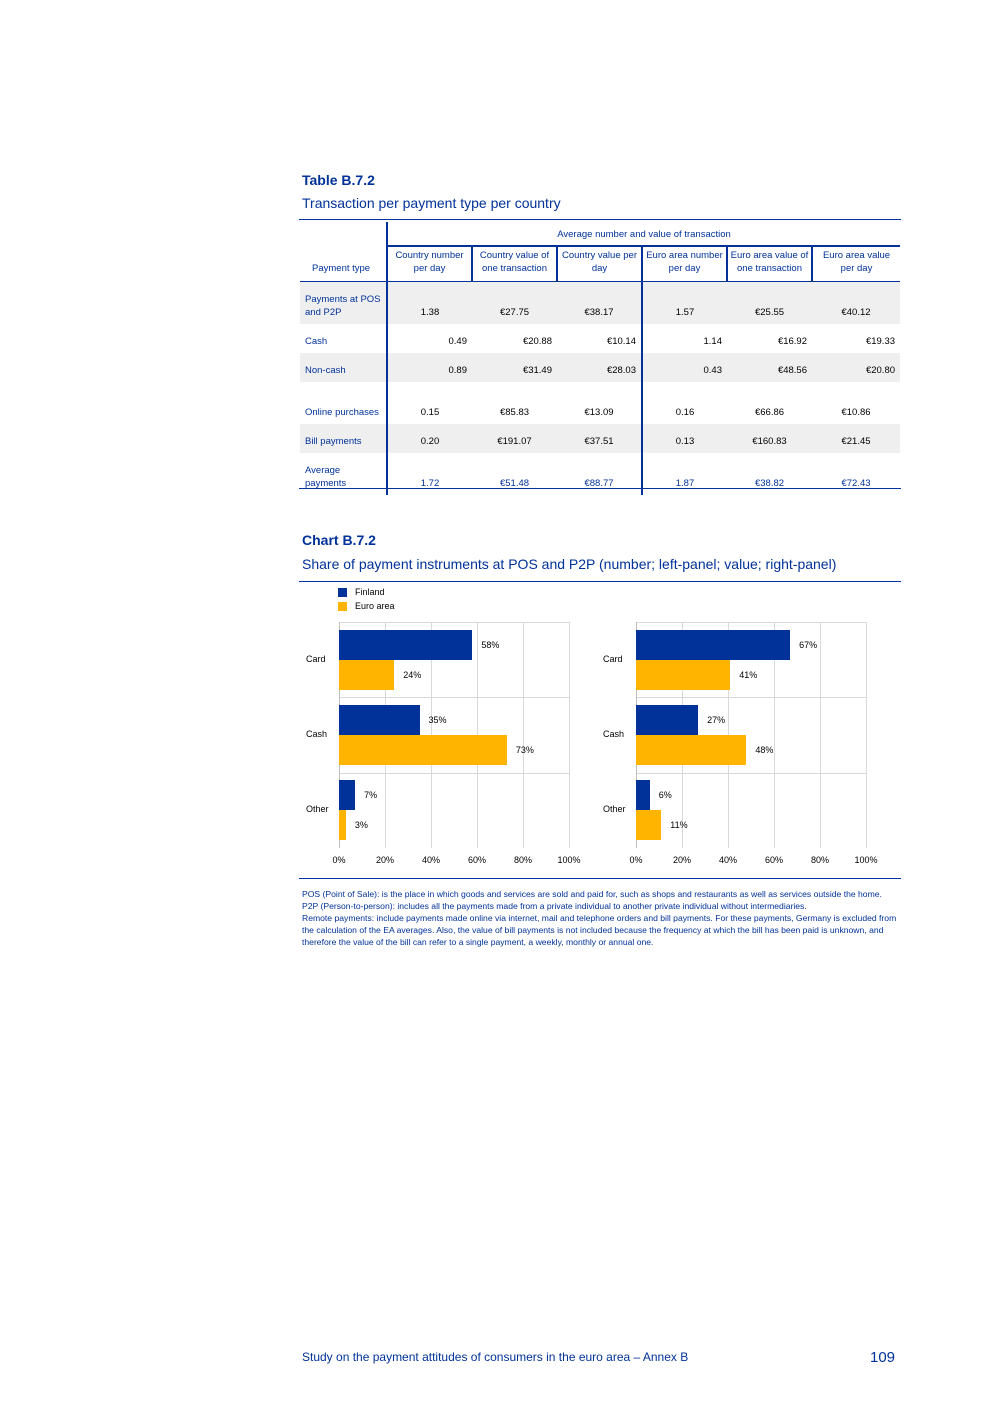 The width and height of the screenshot is (992, 1403). I want to click on data-label: 67%, so click(808, 644).